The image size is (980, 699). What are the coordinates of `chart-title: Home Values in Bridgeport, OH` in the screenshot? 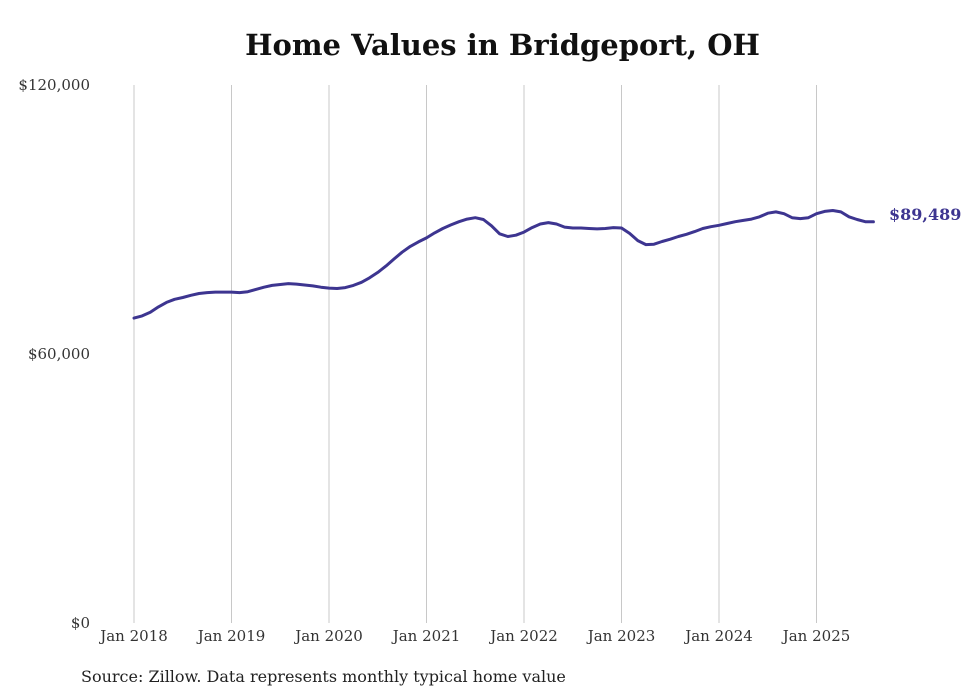 It's located at (502, 45).